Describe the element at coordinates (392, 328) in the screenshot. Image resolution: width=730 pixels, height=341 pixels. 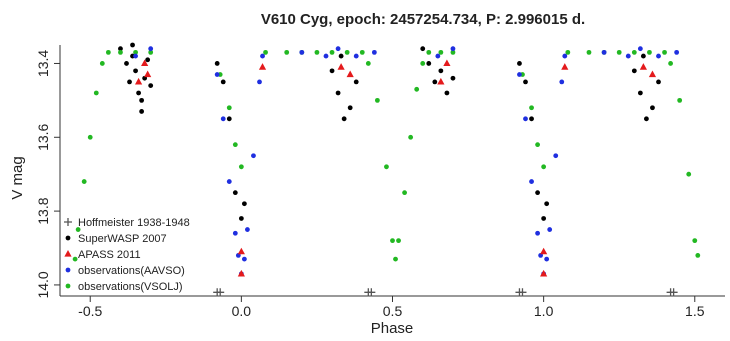
I see `x-axis-label: Phase` at that location.